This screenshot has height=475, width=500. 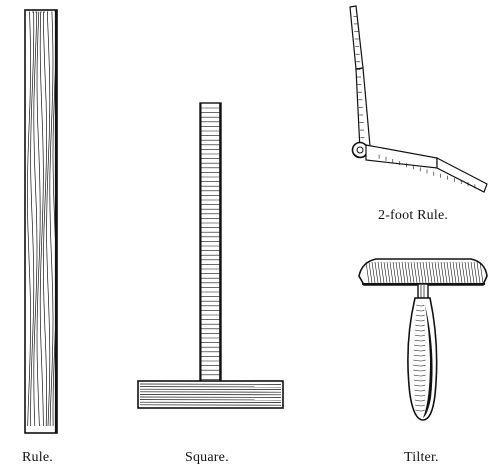 I want to click on two-foot-rule-caption: 2-foot Rule., so click(x=413, y=215).